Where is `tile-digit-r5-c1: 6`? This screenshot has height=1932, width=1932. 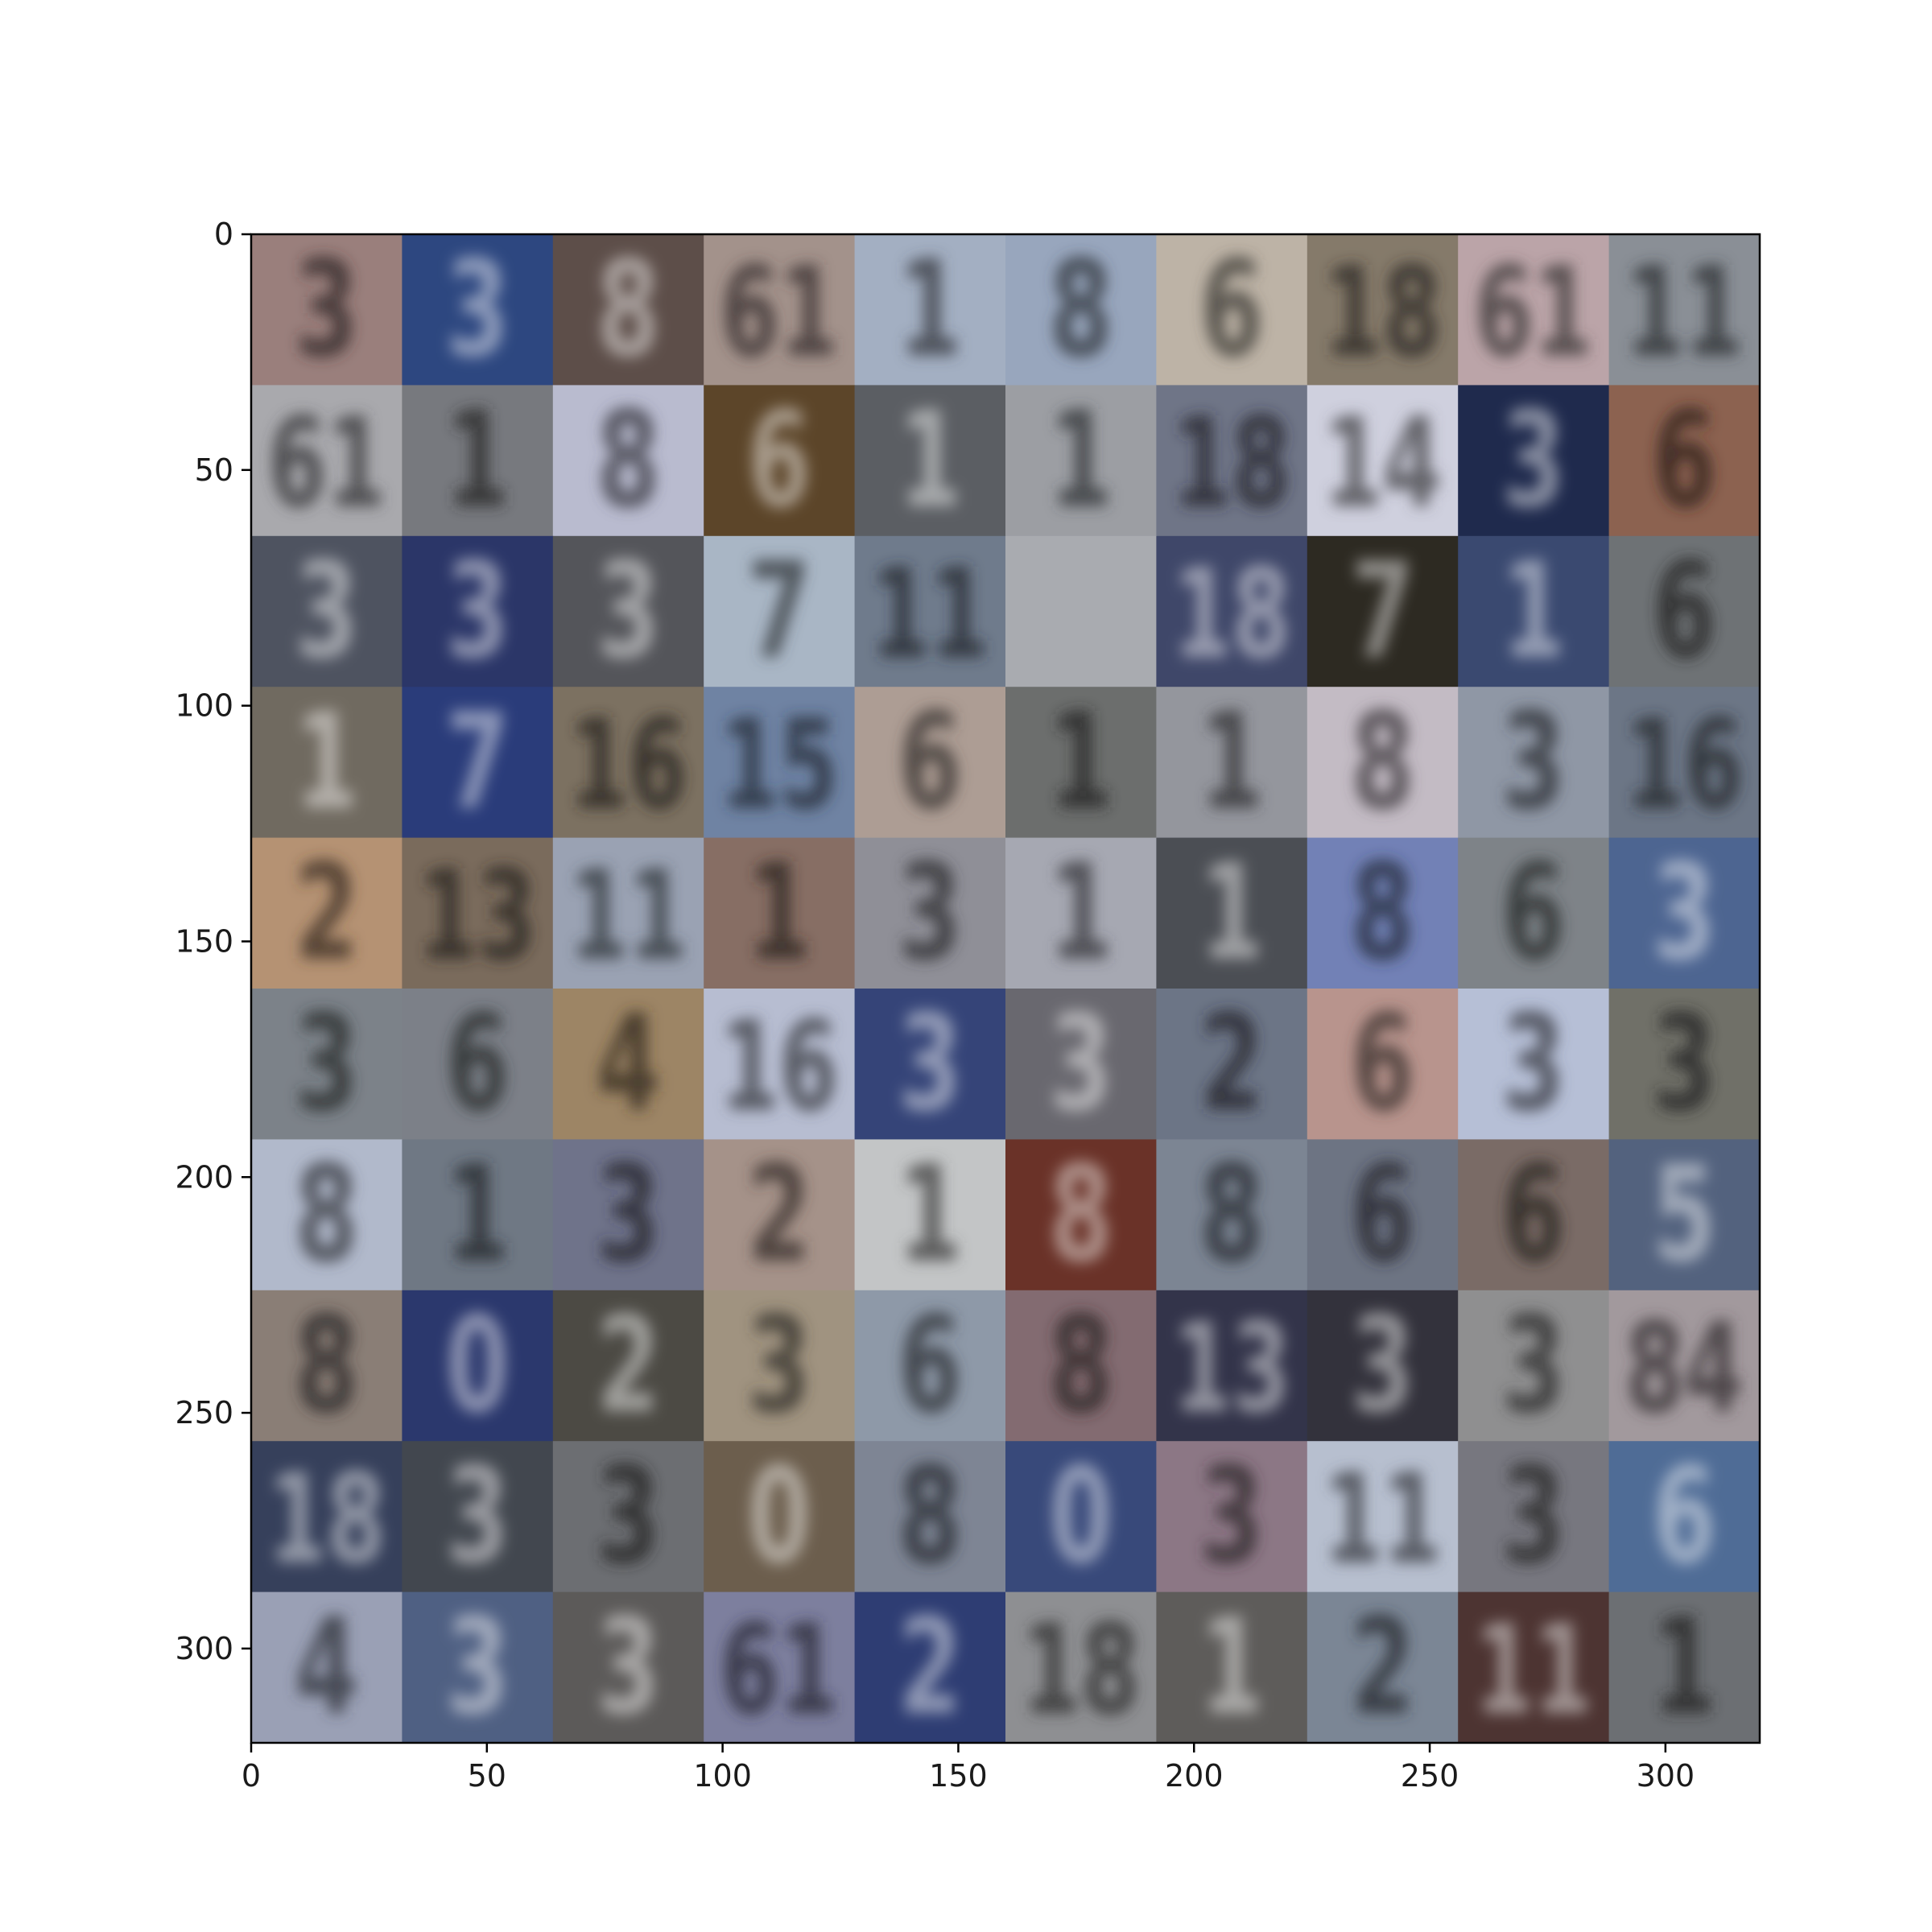
tile-digit-r5-c1: 6 is located at coordinates (478, 1063).